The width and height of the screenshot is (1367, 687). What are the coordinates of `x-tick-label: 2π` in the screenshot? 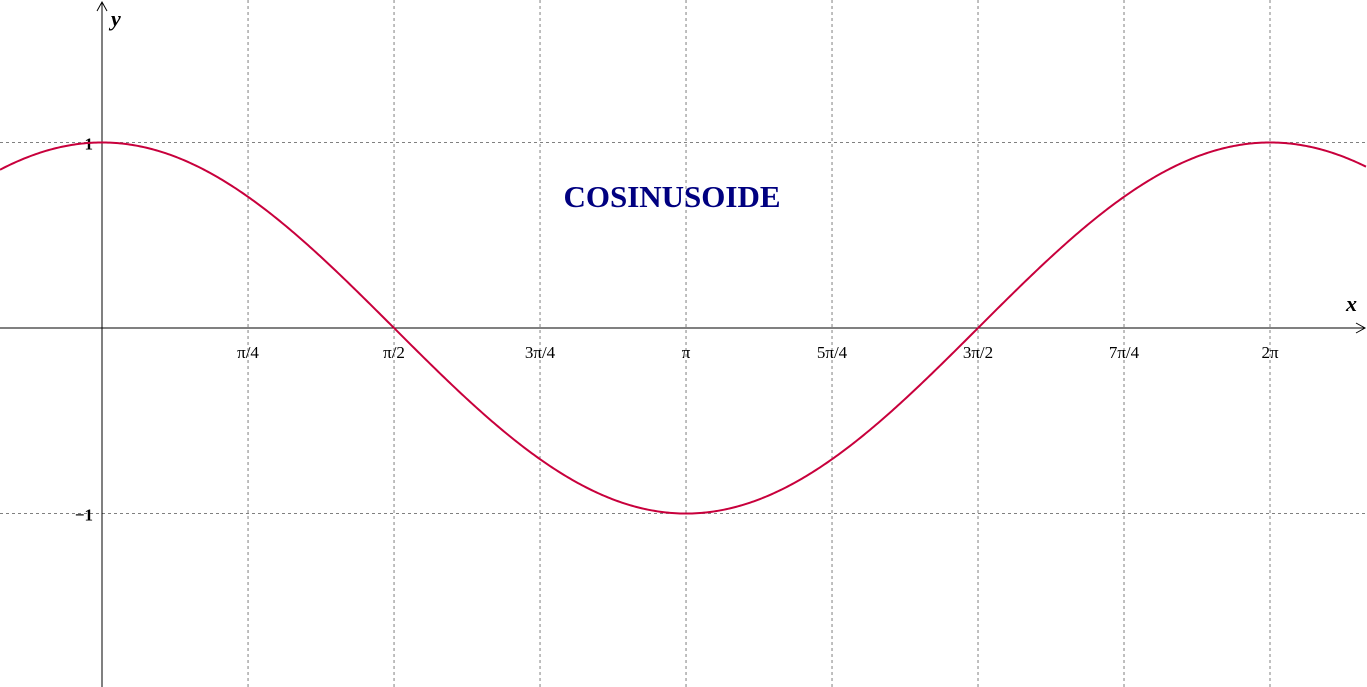 It's located at (1270, 352).